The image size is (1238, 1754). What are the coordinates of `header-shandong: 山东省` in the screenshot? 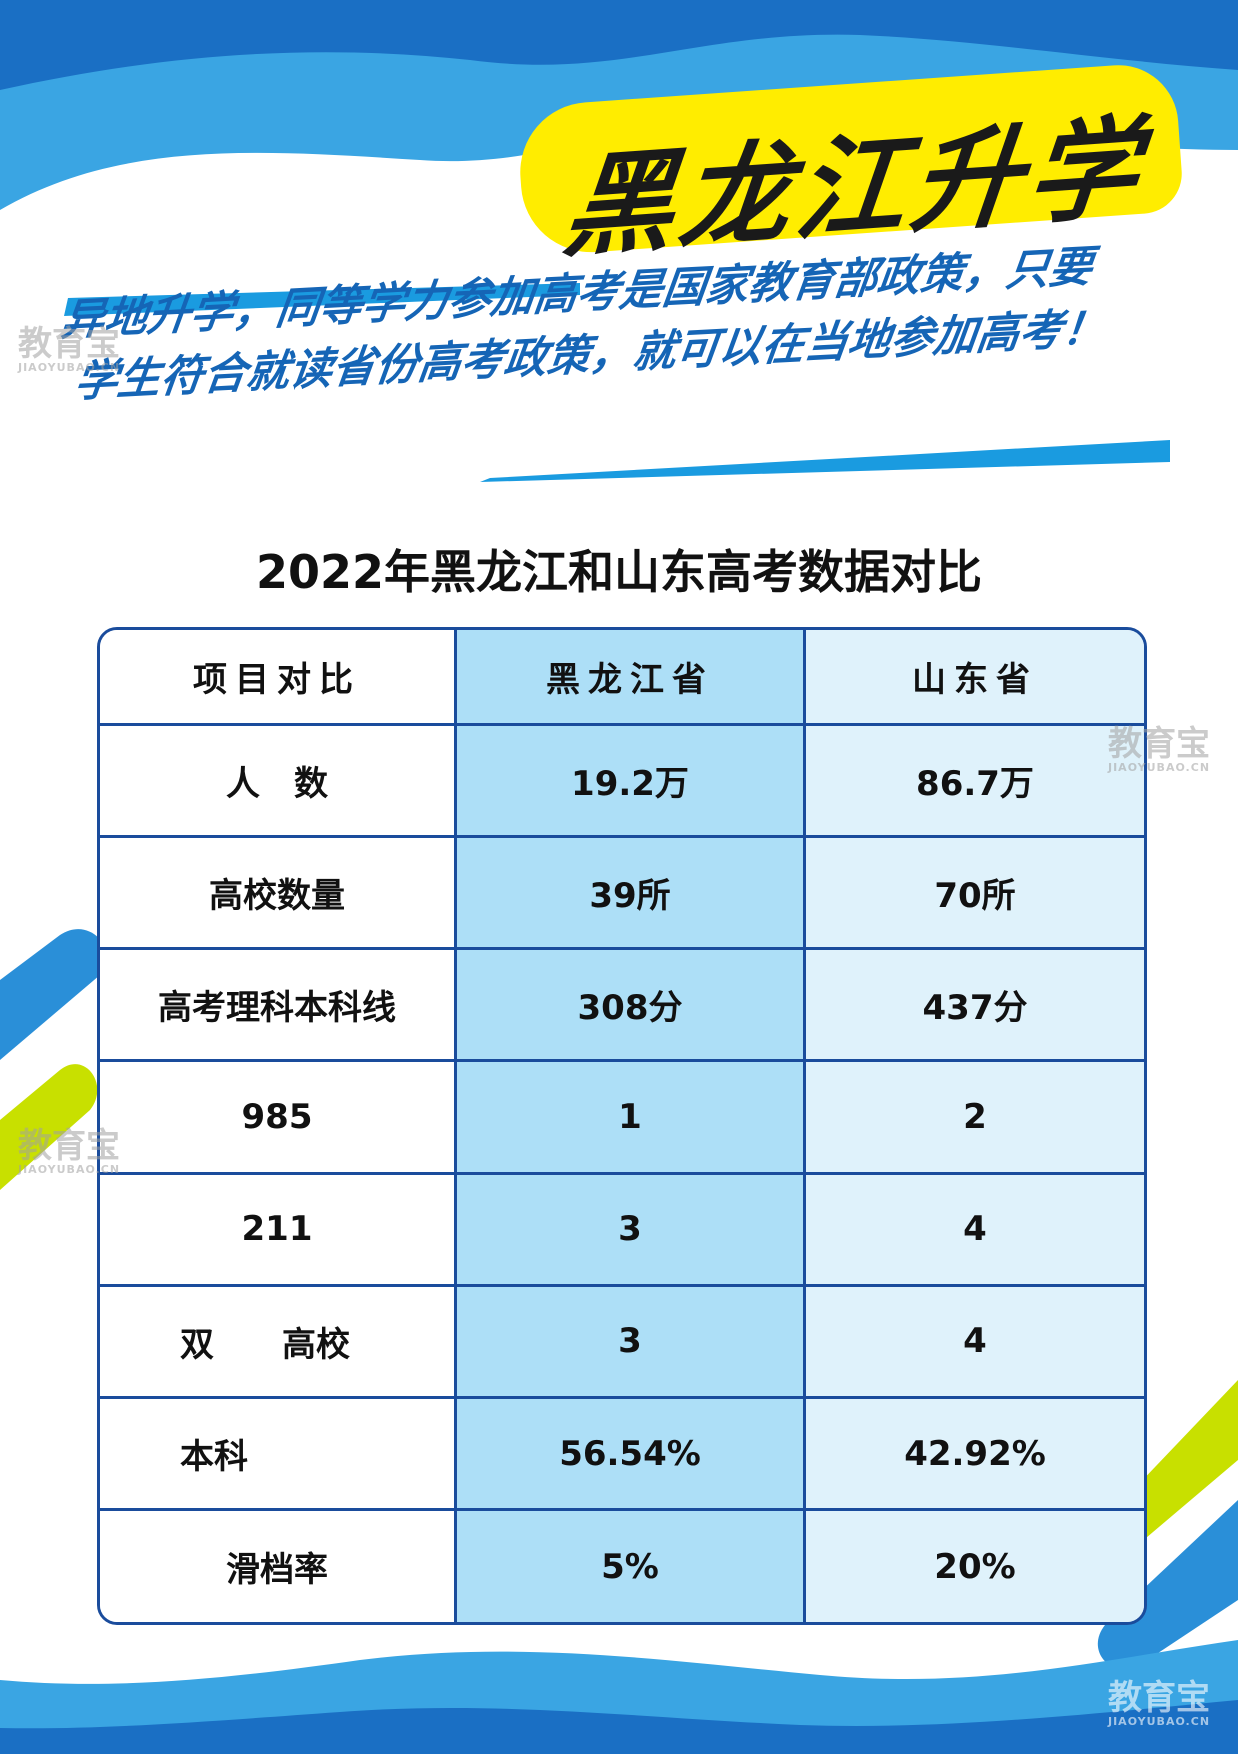 It's located at (973, 678).